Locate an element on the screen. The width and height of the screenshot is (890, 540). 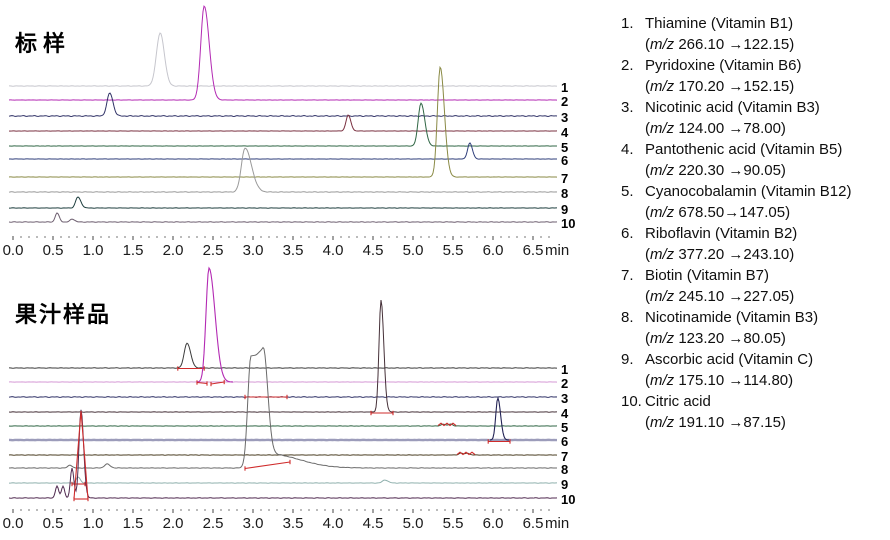
legend-item-transition: (m/z 123.20 →80.05) is located at coordinates (715, 338).